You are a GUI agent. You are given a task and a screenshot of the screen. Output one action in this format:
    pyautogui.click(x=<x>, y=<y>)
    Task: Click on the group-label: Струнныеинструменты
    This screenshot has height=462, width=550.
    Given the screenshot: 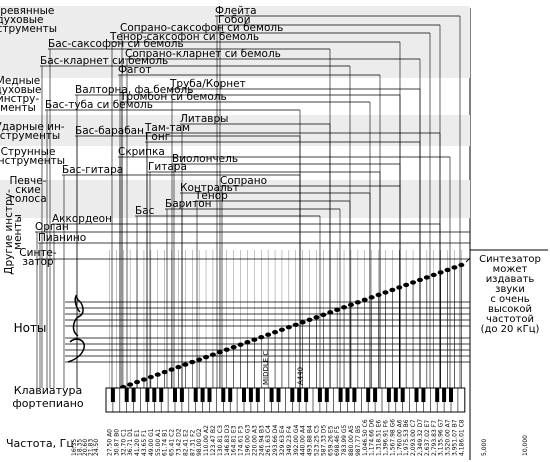 What is the action you would take?
    pyautogui.click(x=32, y=156)
    